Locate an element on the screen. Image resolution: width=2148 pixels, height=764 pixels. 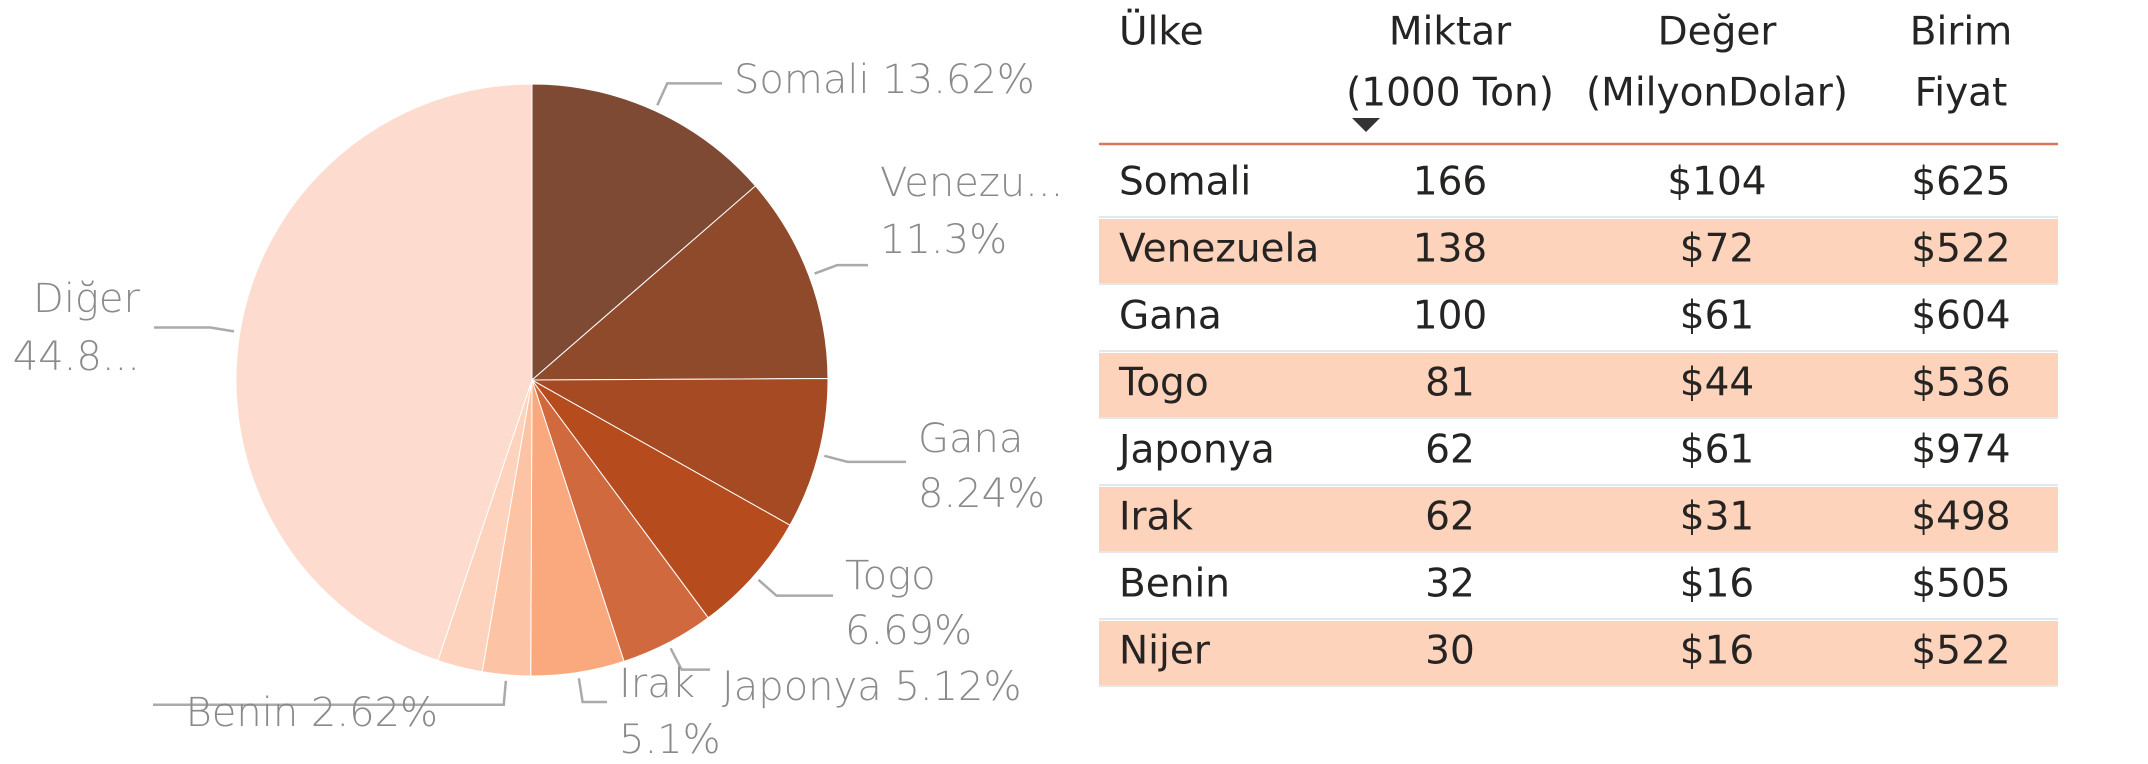
column-header: (1000 Ton) is located at coordinates (1450, 93).